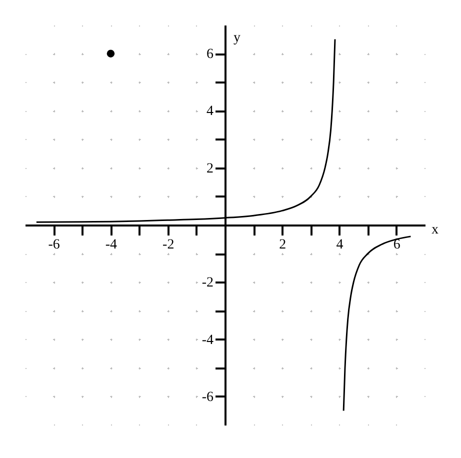 Image resolution: width=461 pixels, height=458 pixels. Describe the element at coordinates (282, 245) in the screenshot. I see `x-tick-label: 2` at that location.